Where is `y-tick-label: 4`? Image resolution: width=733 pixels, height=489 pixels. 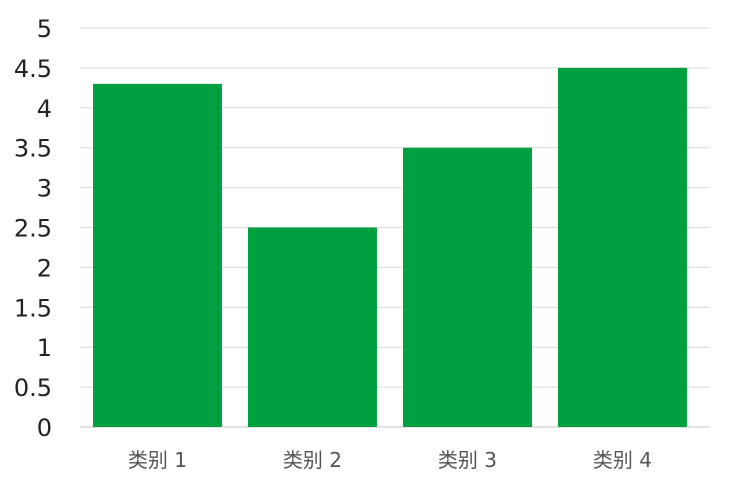 y-tick-label: 4 is located at coordinates (44, 109).